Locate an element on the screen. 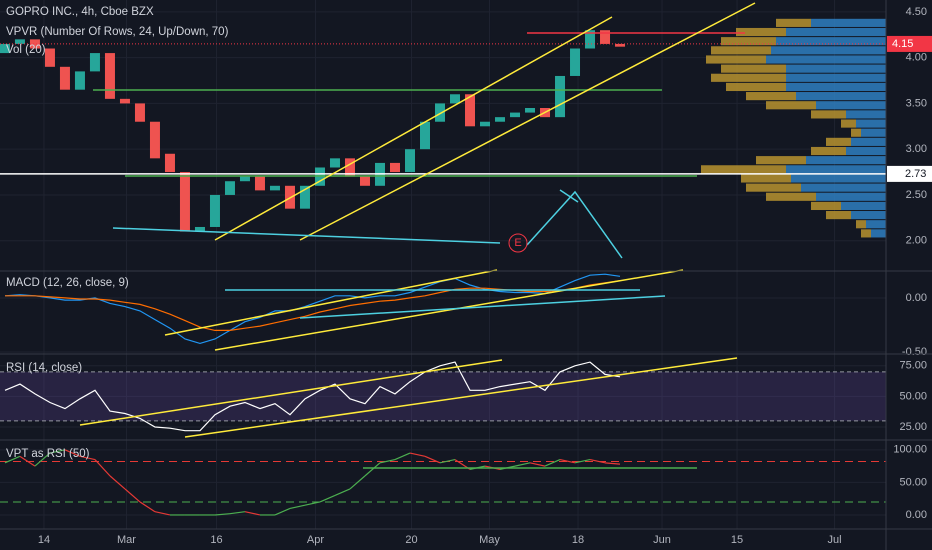 Image resolution: width=932 pixels, height=550 pixels. x-tick-label: Jun is located at coordinates (662, 540).